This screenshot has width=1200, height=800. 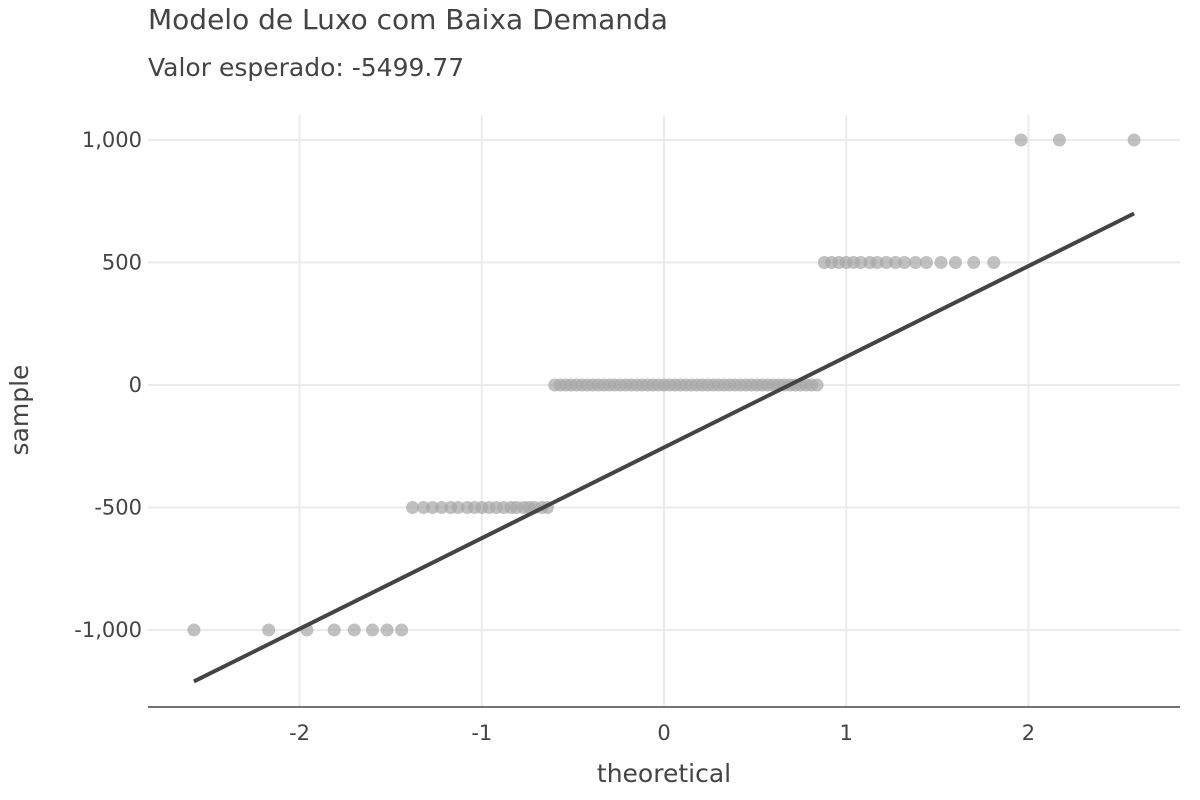 I want to click on x-tick-label: 2, so click(x=1028, y=733).